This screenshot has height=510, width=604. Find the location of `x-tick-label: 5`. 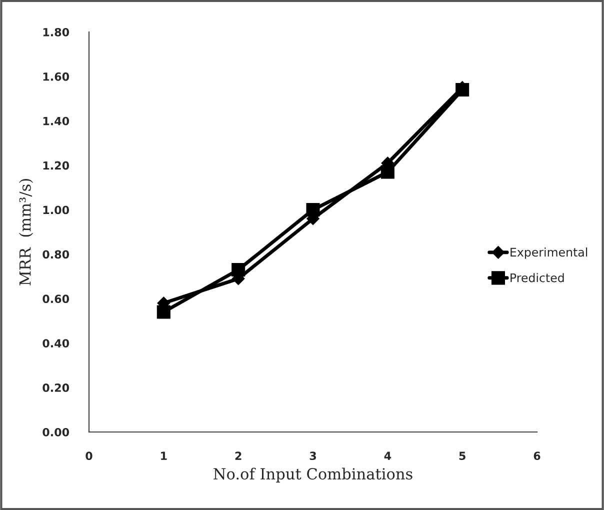

x-tick-label: 5 is located at coordinates (462, 456).